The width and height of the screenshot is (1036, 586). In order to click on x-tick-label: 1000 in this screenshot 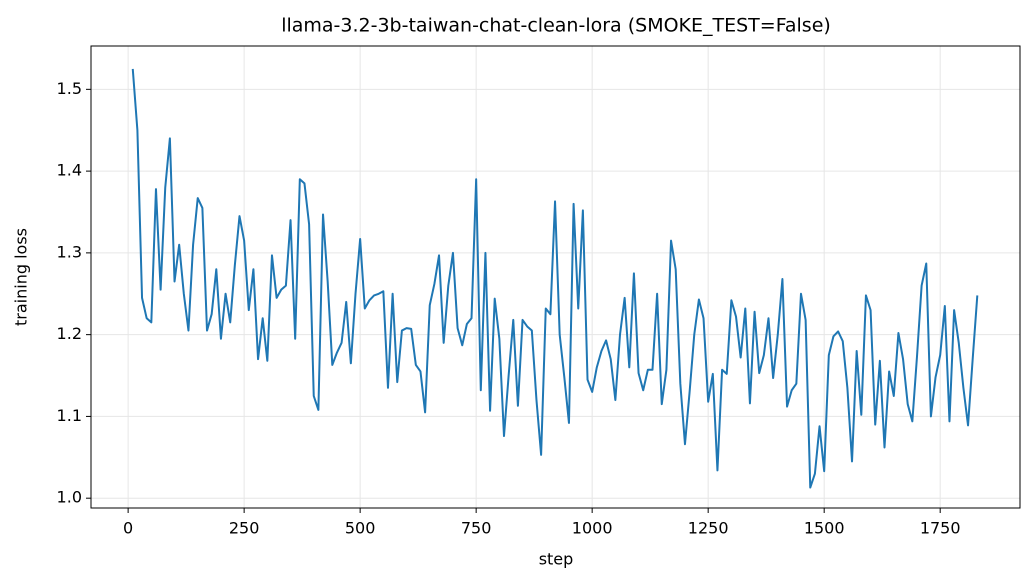, I will do `click(592, 528)`.